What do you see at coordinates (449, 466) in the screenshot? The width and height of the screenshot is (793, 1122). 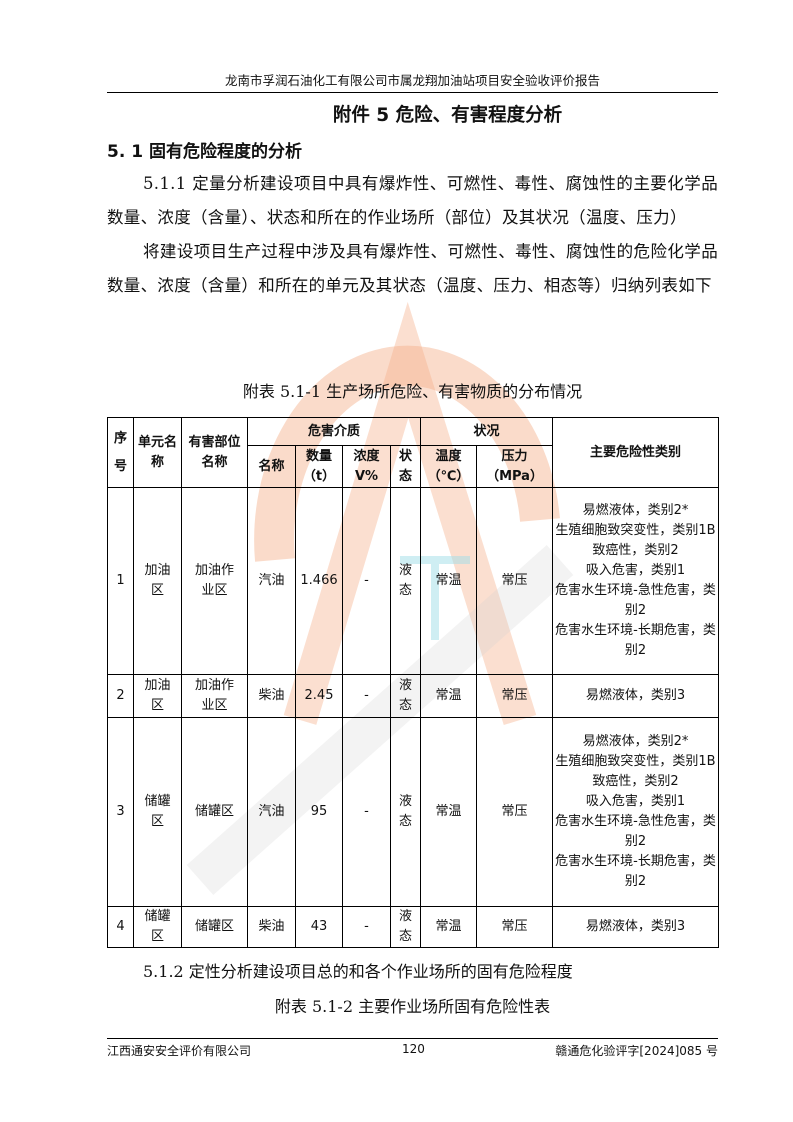 I see `header-temp: 温度（℃）` at bounding box center [449, 466].